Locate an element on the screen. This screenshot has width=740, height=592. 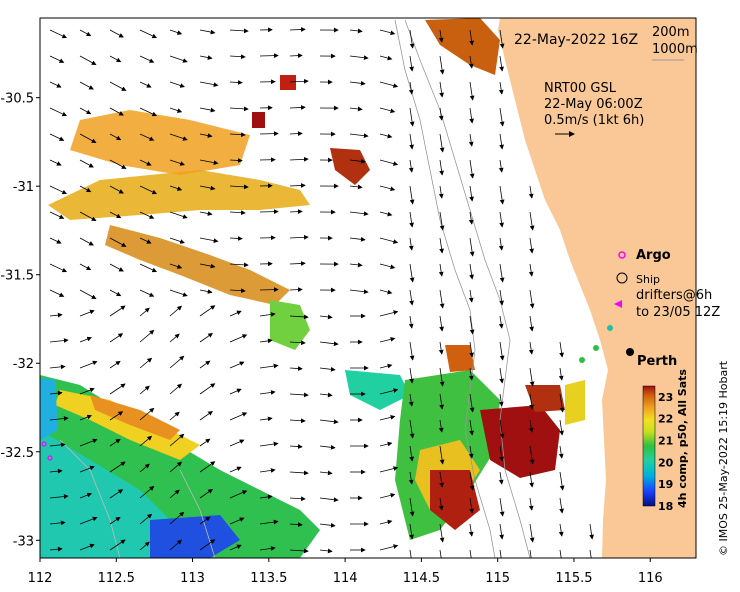
map-title: 22-May-2022 16Z is located at coordinates (576, 40).